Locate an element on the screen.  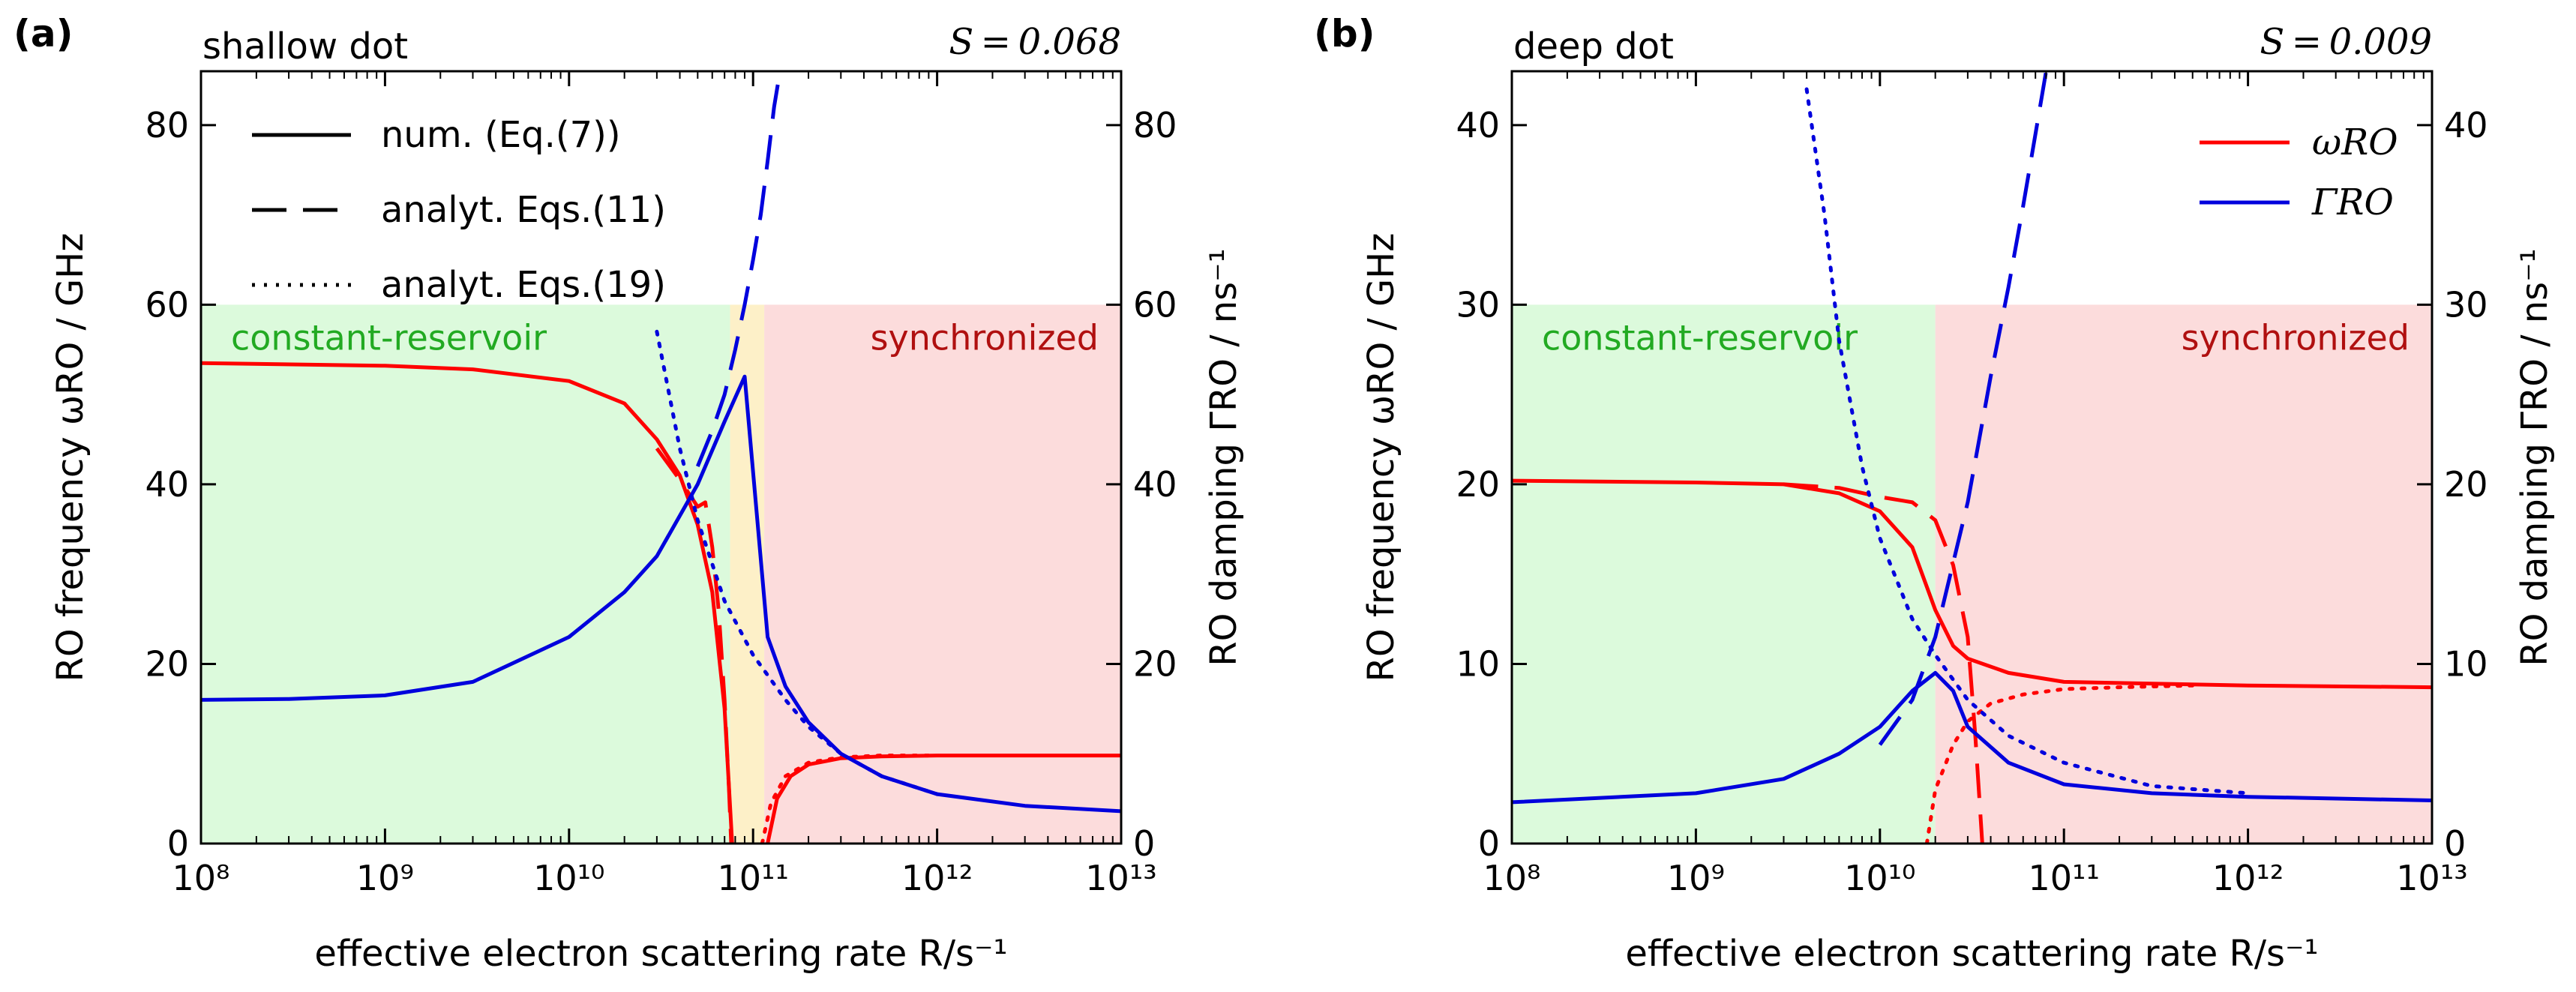
panel-label: (b) is located at coordinates (1345, 33).